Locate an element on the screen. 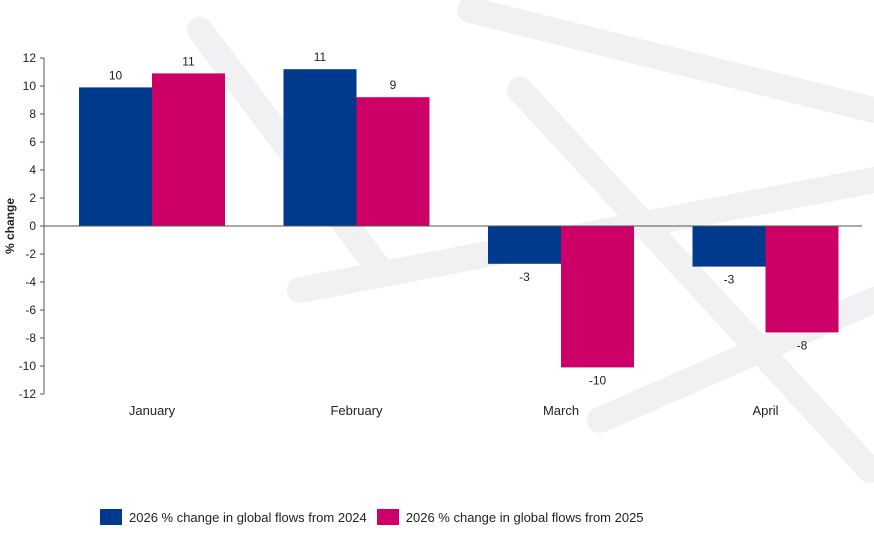 The image size is (874, 547). legend-swatch-2025 is located at coordinates (387, 517).